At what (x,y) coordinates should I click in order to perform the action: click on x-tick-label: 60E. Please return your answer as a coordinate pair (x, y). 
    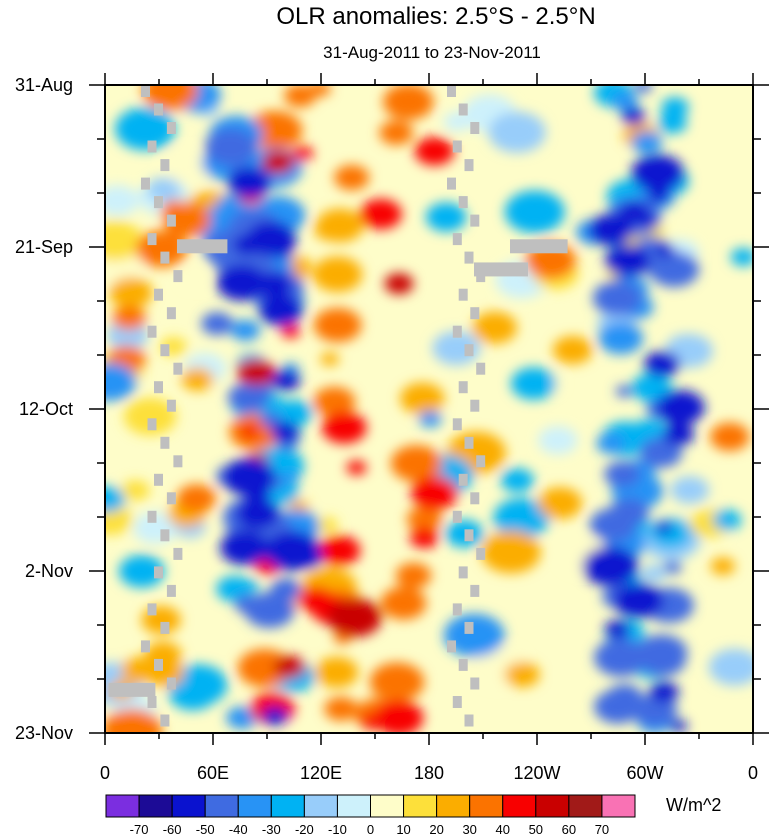
    Looking at the image, I should click on (213, 773).